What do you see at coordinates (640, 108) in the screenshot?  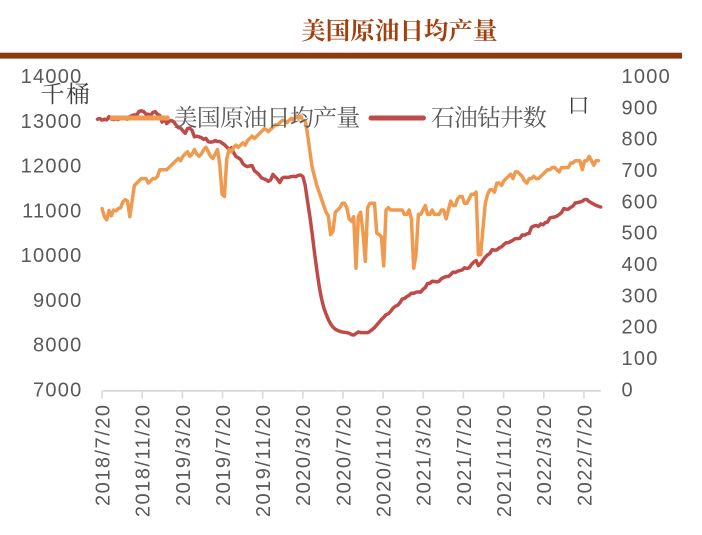 I see `svg-text: 900` at bounding box center [640, 108].